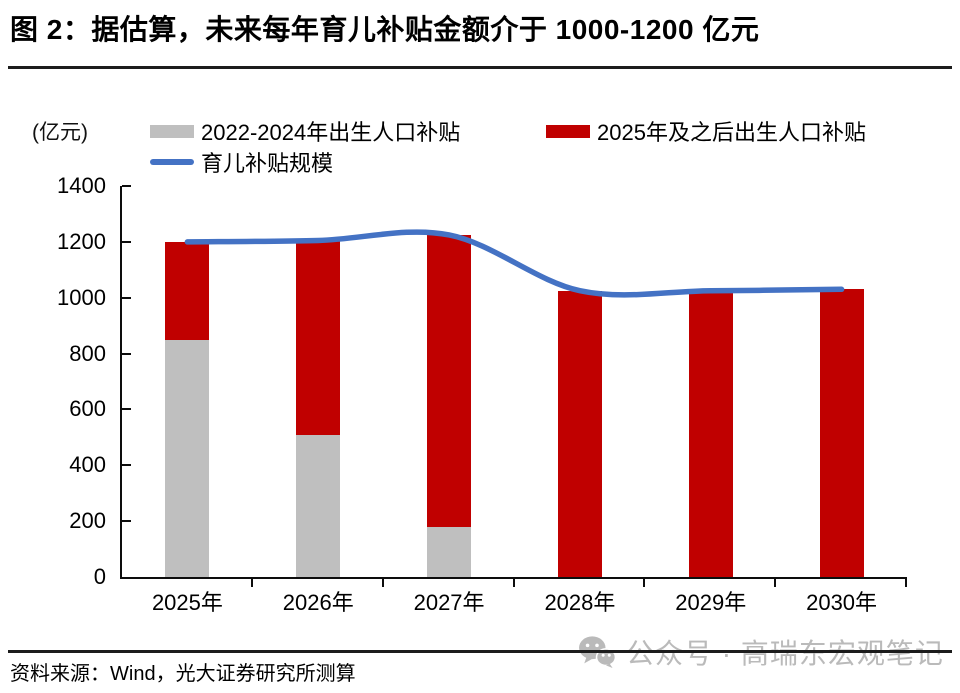 This screenshot has height=693, width=960. Describe the element at coordinates (711, 602) in the screenshot. I see `x-axis-tick-label: 2029年` at that location.